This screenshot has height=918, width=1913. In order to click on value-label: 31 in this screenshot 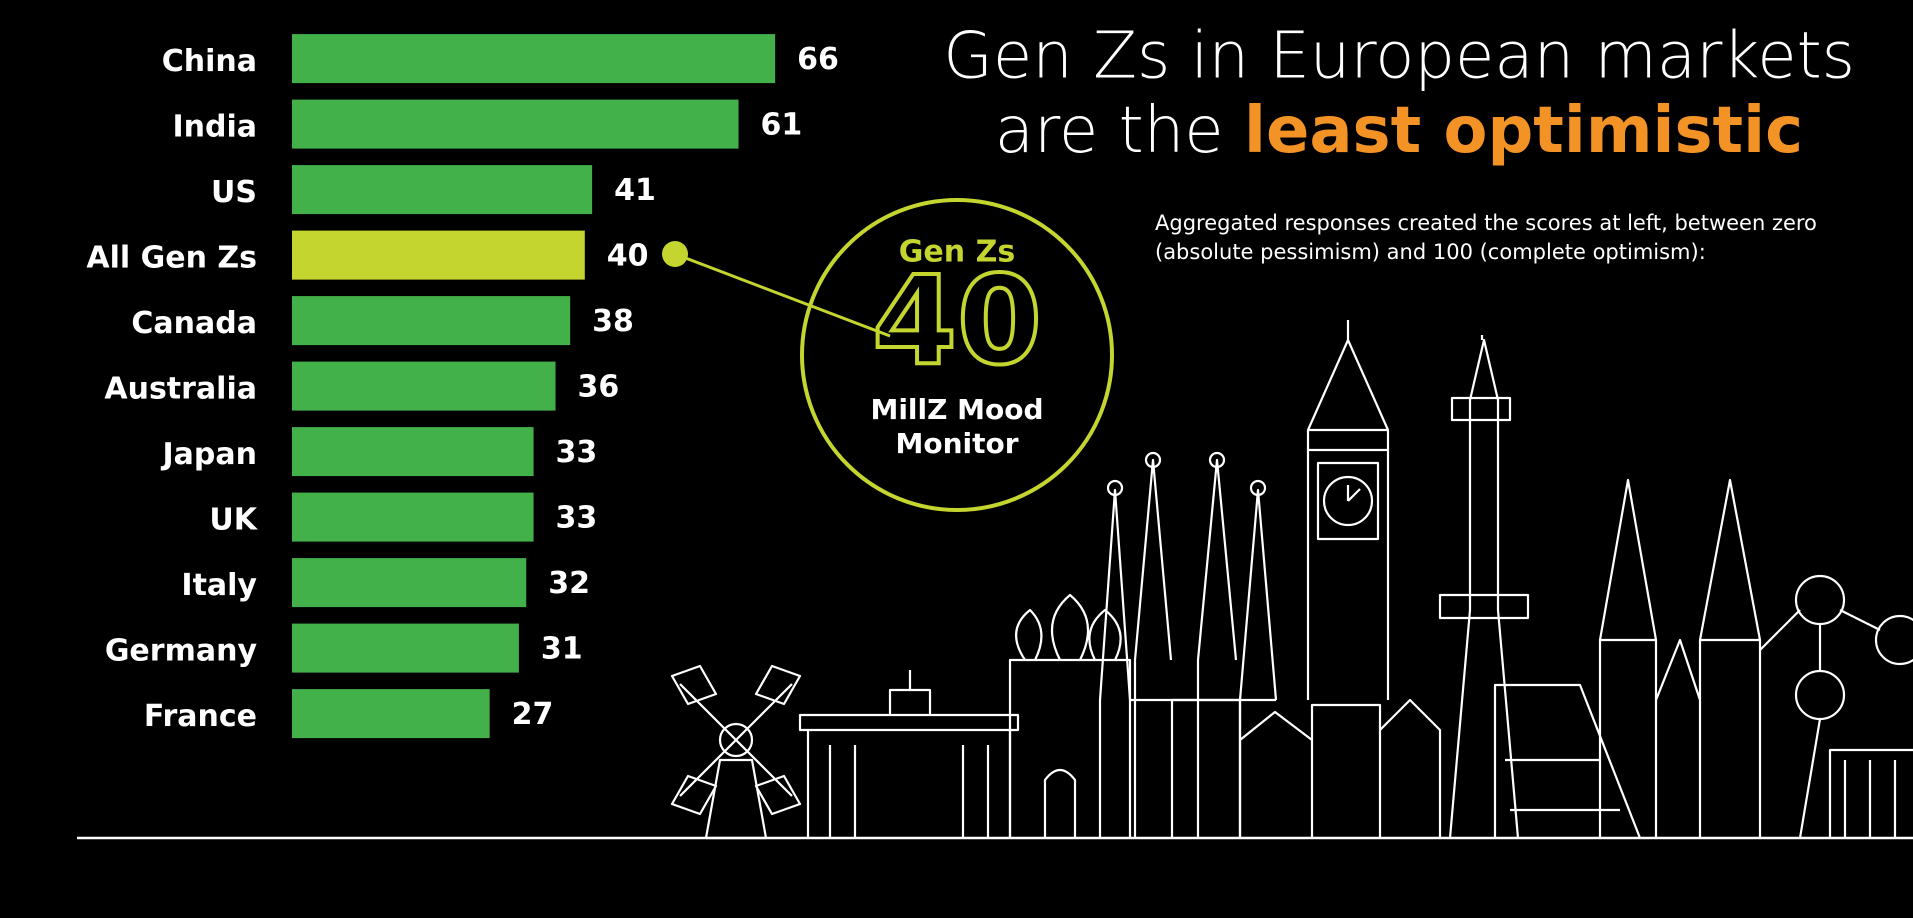, I will do `click(562, 649)`.